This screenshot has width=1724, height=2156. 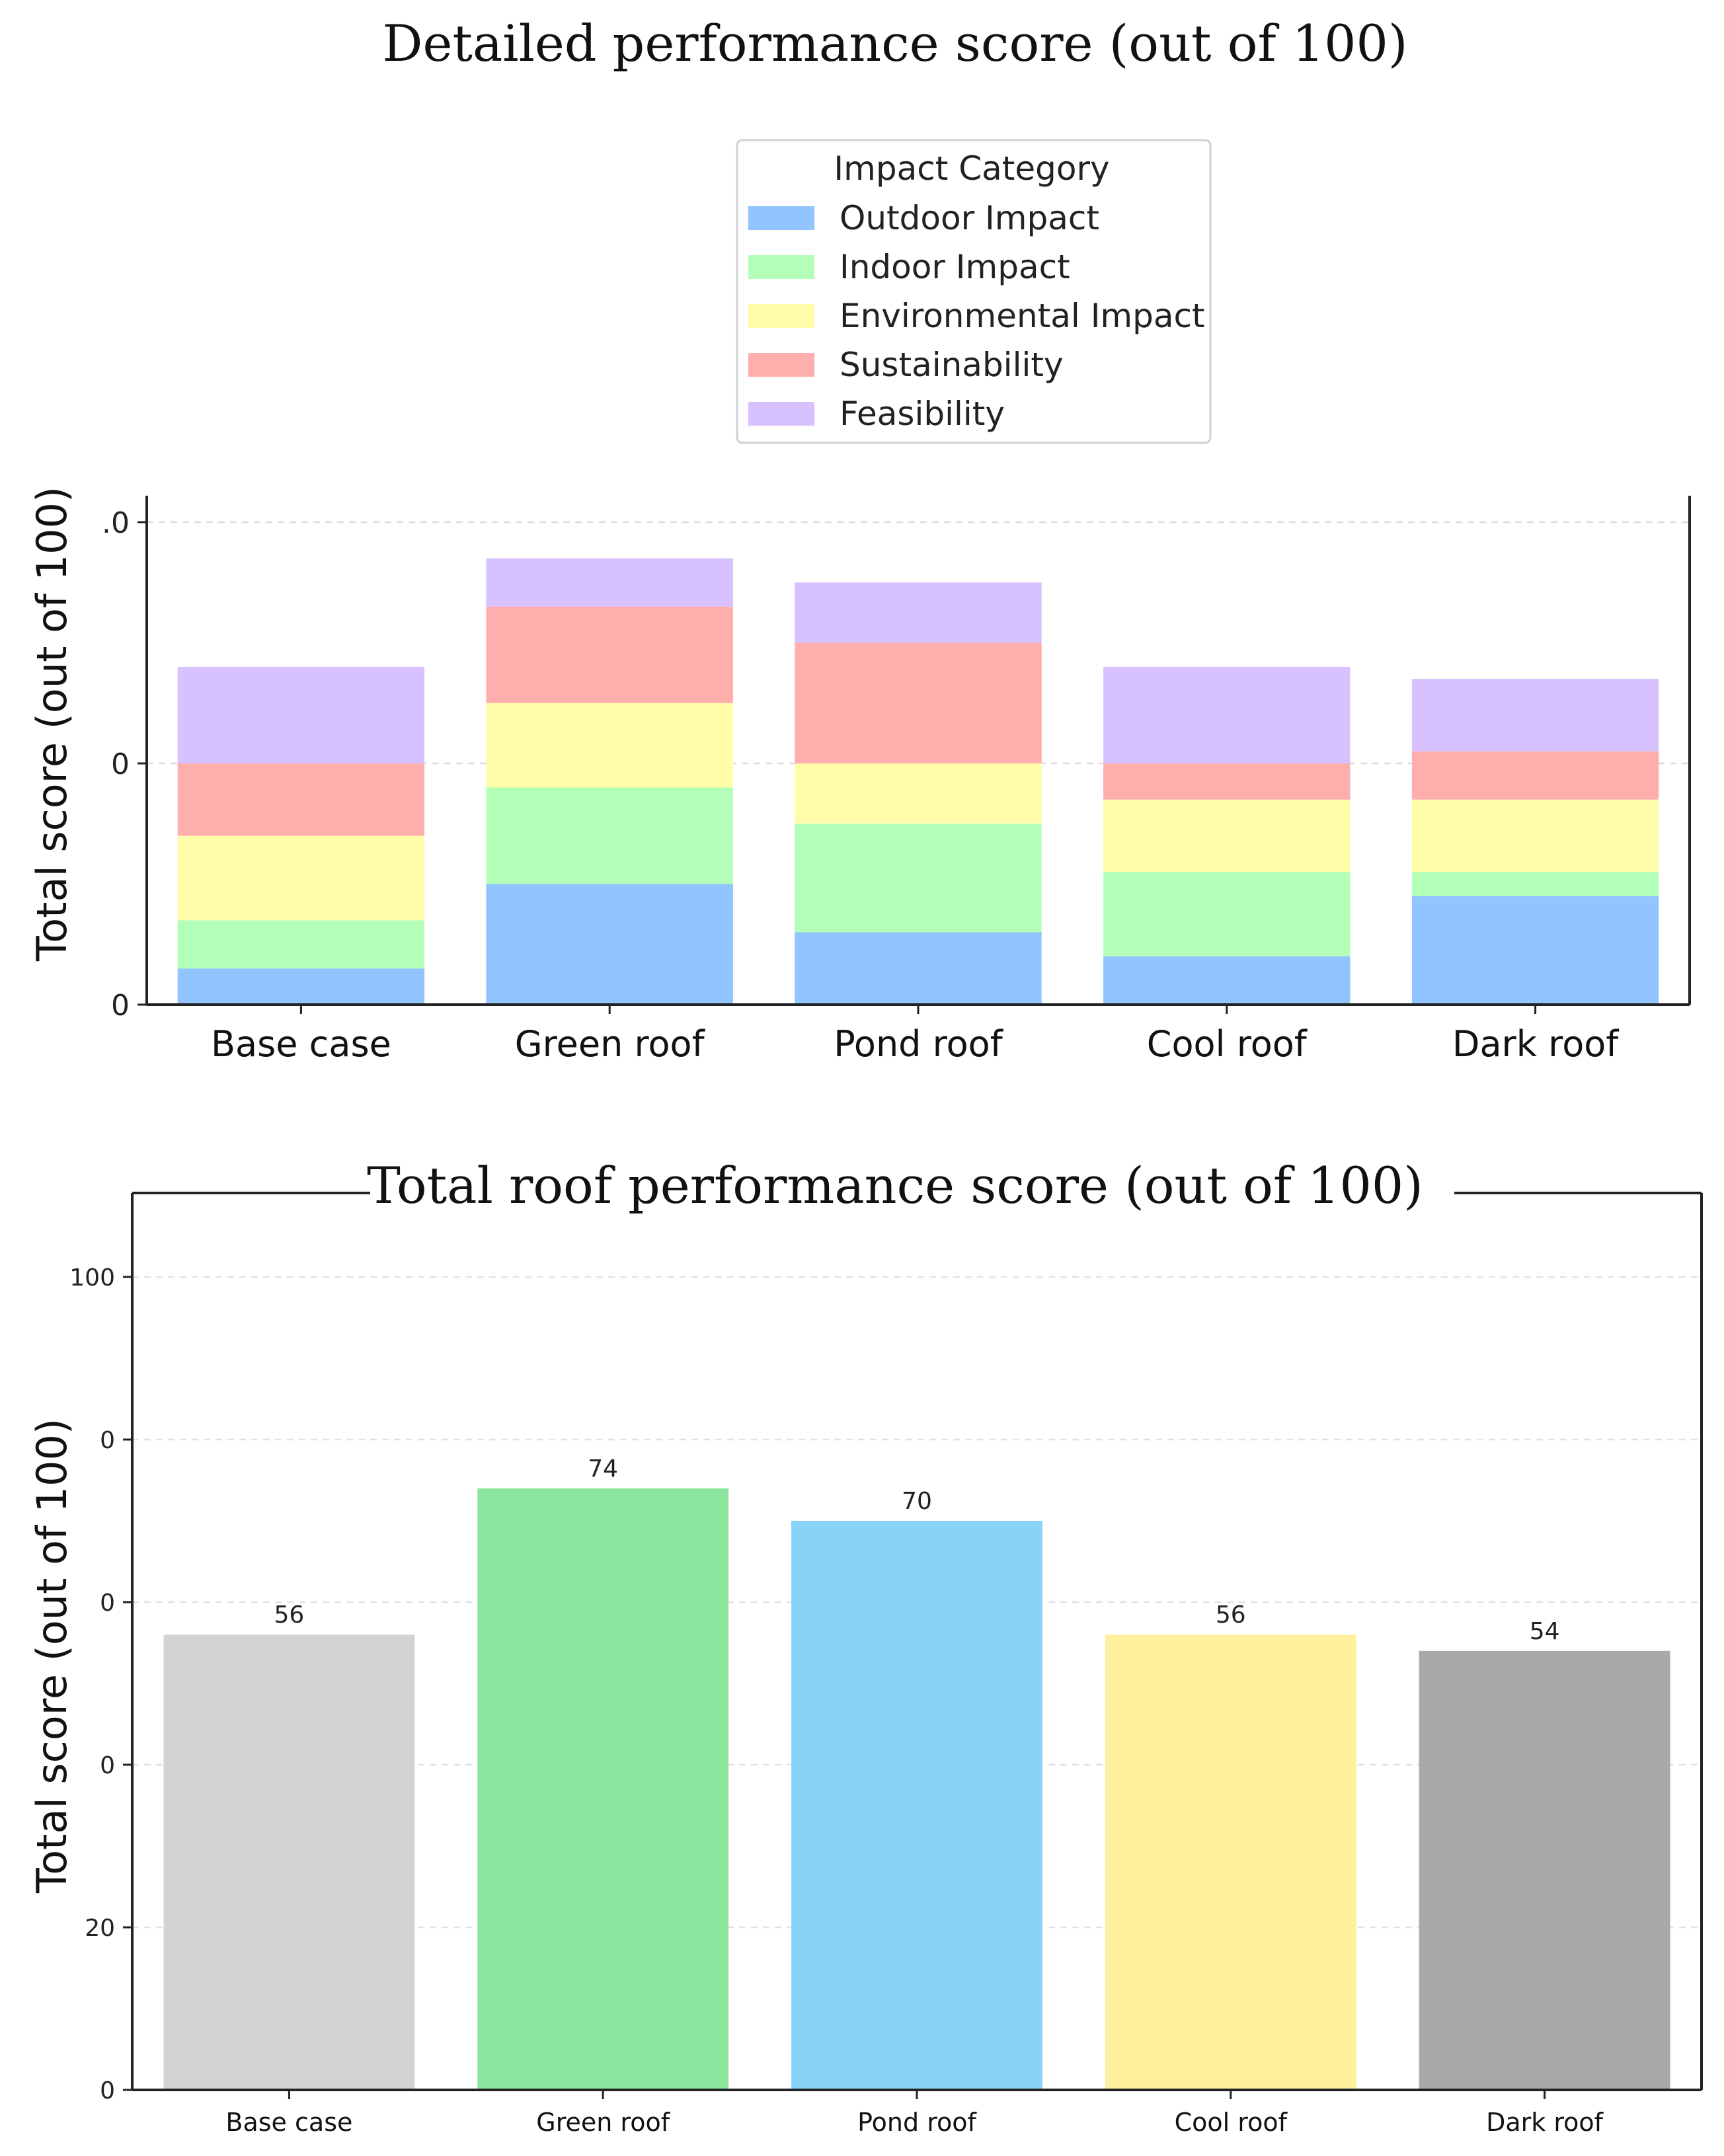 What do you see at coordinates (781, 414) in the screenshot?
I see `legend-swatch-feasibility` at bounding box center [781, 414].